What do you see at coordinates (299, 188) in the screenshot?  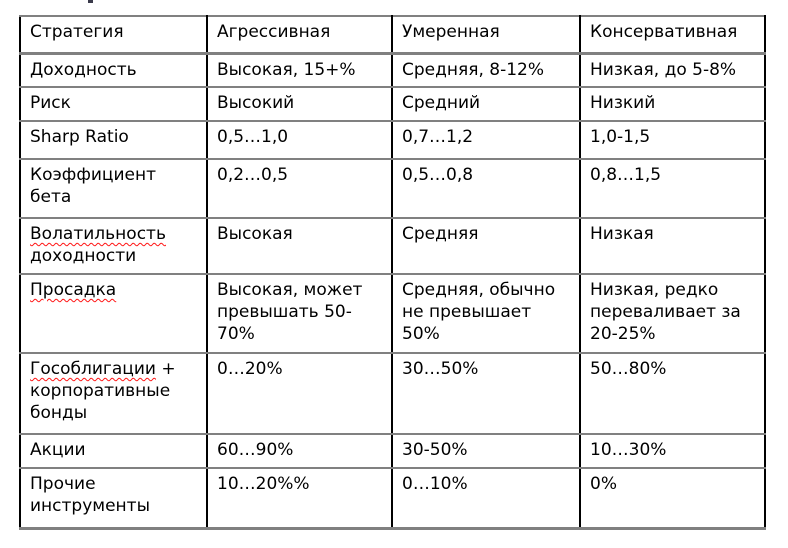 I see `table-cell: 0,2…0,5` at bounding box center [299, 188].